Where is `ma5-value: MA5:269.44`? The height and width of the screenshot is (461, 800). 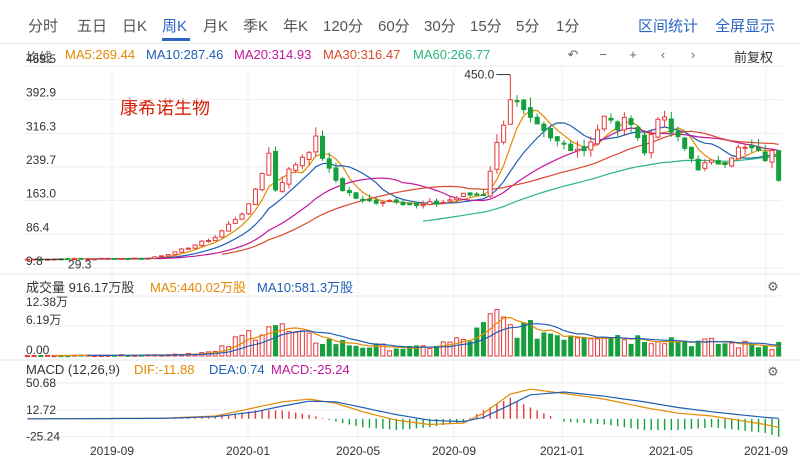
ma5-value: MA5:269.44 is located at coordinates (100, 54).